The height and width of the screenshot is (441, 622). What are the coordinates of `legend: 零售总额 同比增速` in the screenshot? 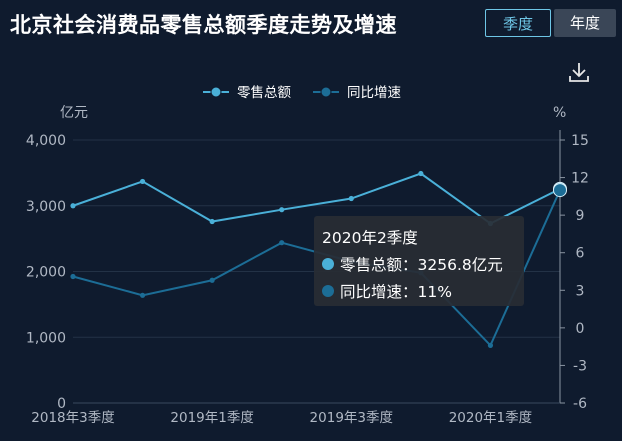 It's located at (302, 93).